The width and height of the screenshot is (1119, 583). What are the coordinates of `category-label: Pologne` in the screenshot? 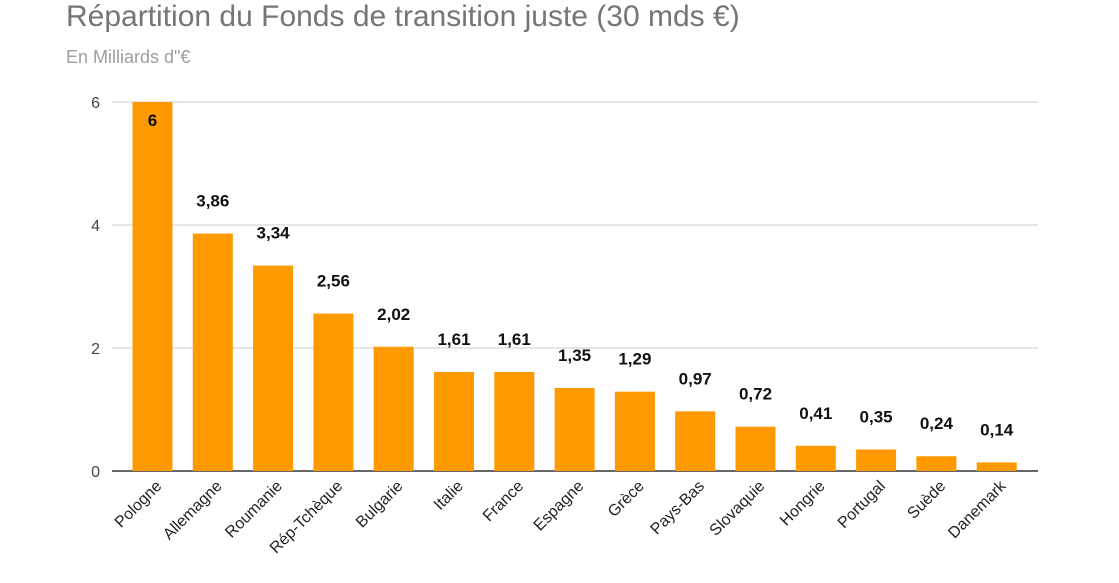 It's located at (139, 505).